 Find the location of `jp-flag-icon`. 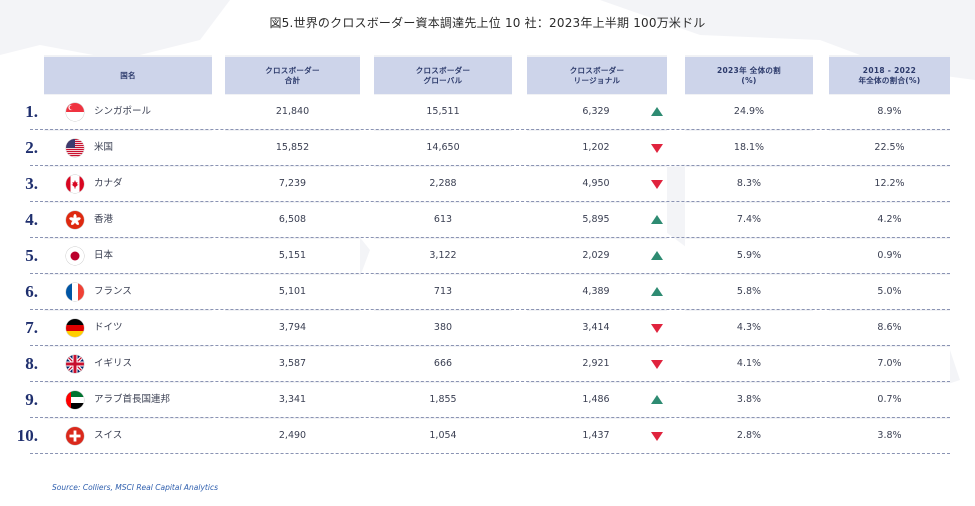

jp-flag-icon is located at coordinates (75, 256).